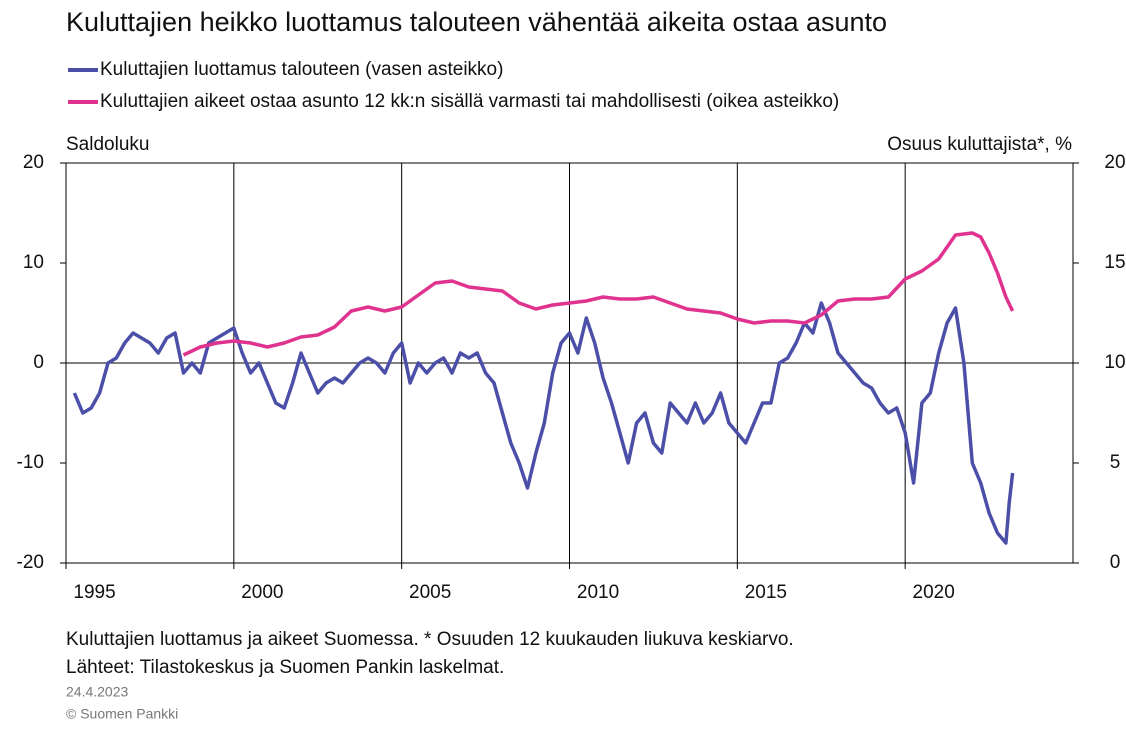 The height and width of the screenshot is (732, 1126). I want to click on y-tick-label: 10, so click(33, 262).